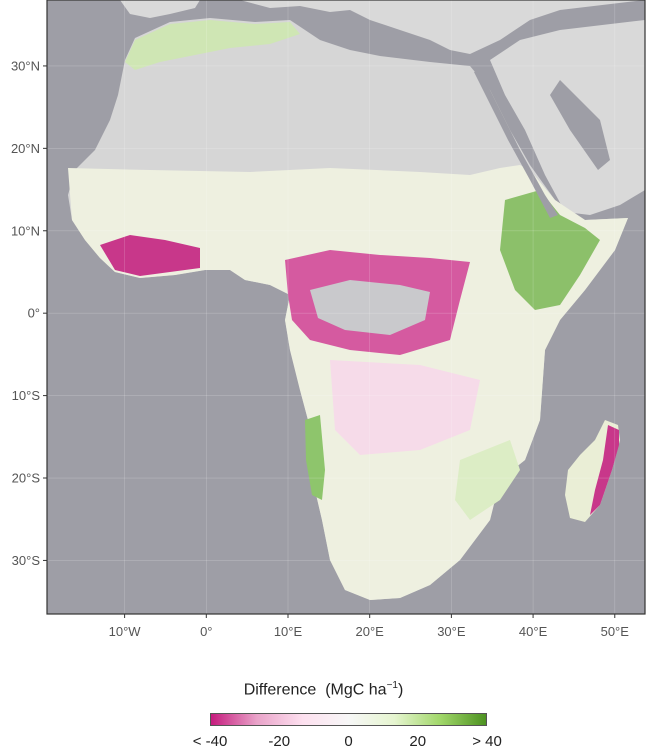 The image size is (647, 750). Describe the element at coordinates (405, 407) in the screenshot. I see `southern-africa-pink` at that location.